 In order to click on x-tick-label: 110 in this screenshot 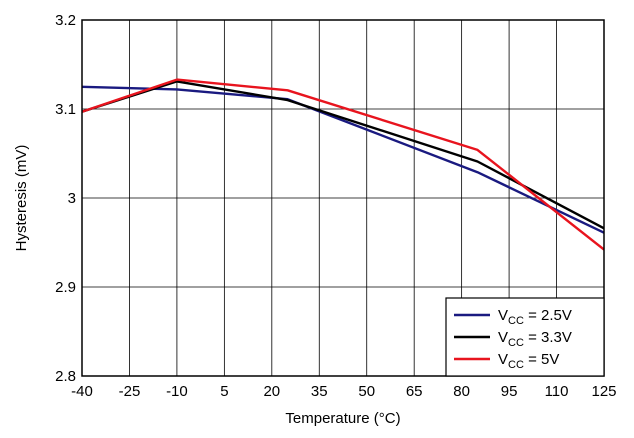, I will do `click(557, 391)`.